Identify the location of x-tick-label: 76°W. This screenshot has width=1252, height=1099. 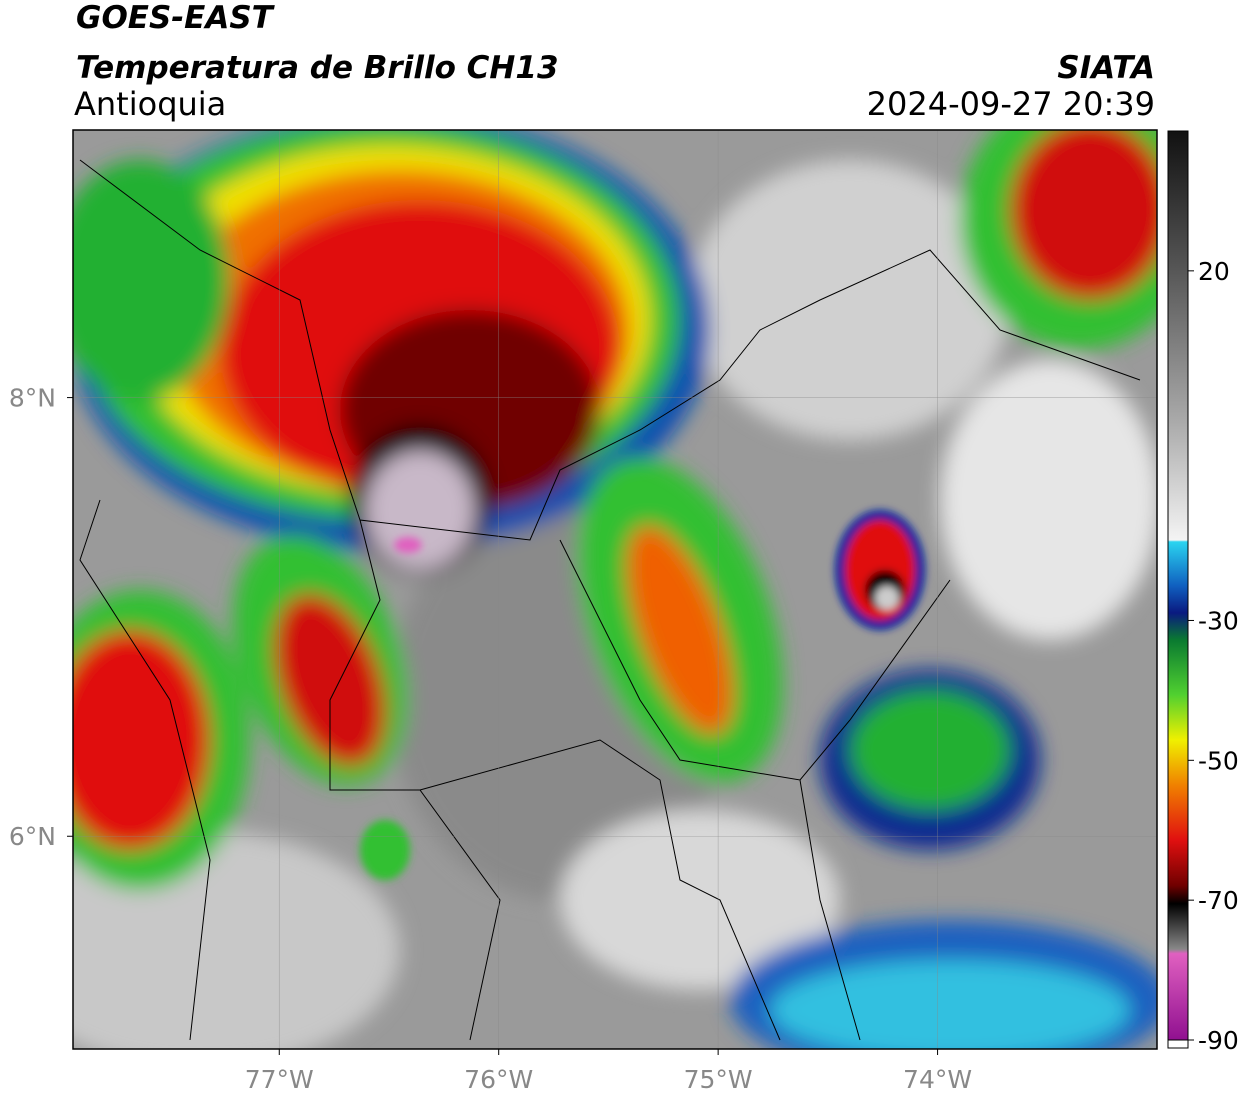
(498, 1079).